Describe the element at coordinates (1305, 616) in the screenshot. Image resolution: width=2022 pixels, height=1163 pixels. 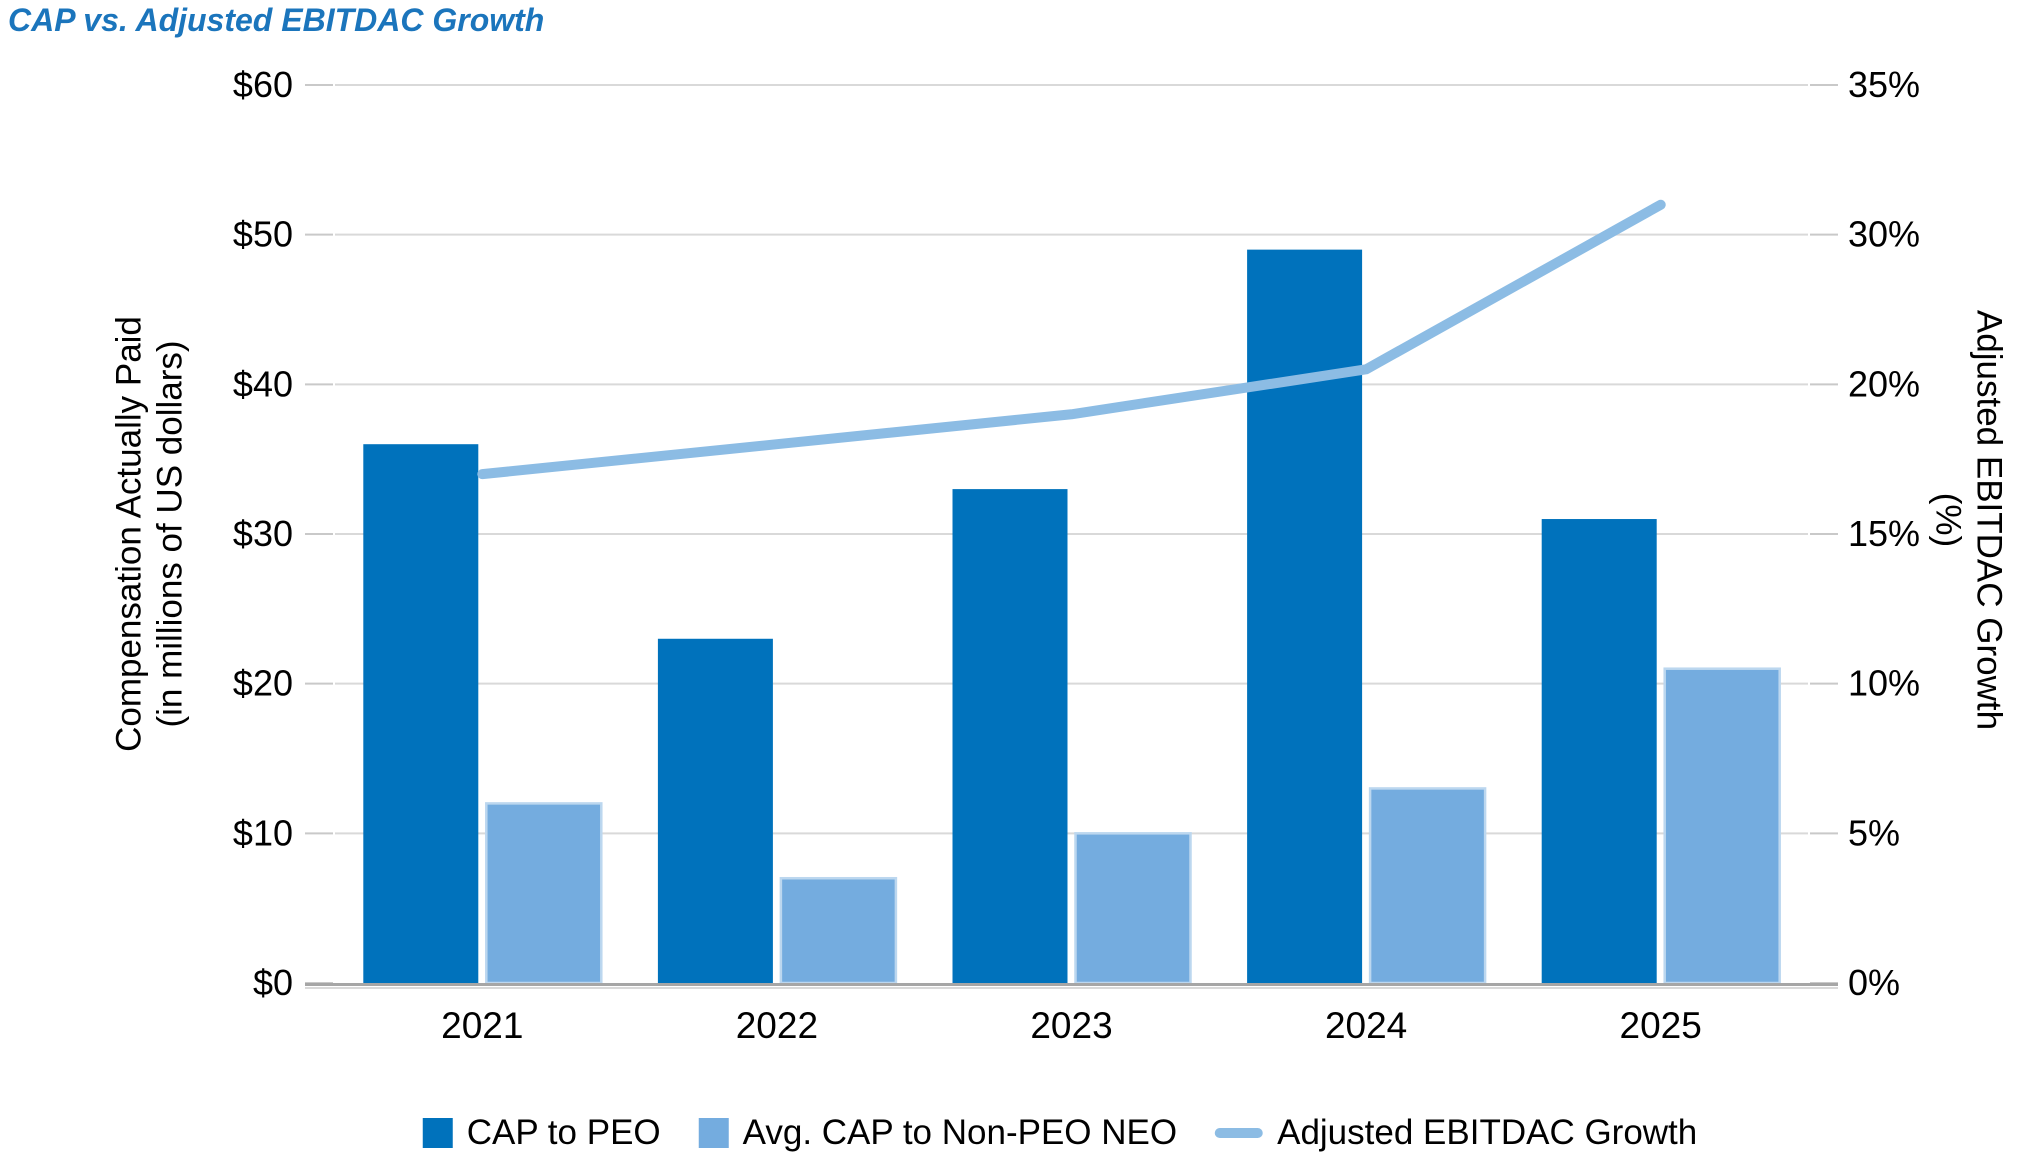
I see `bar-cap-to-peo-2024` at that location.